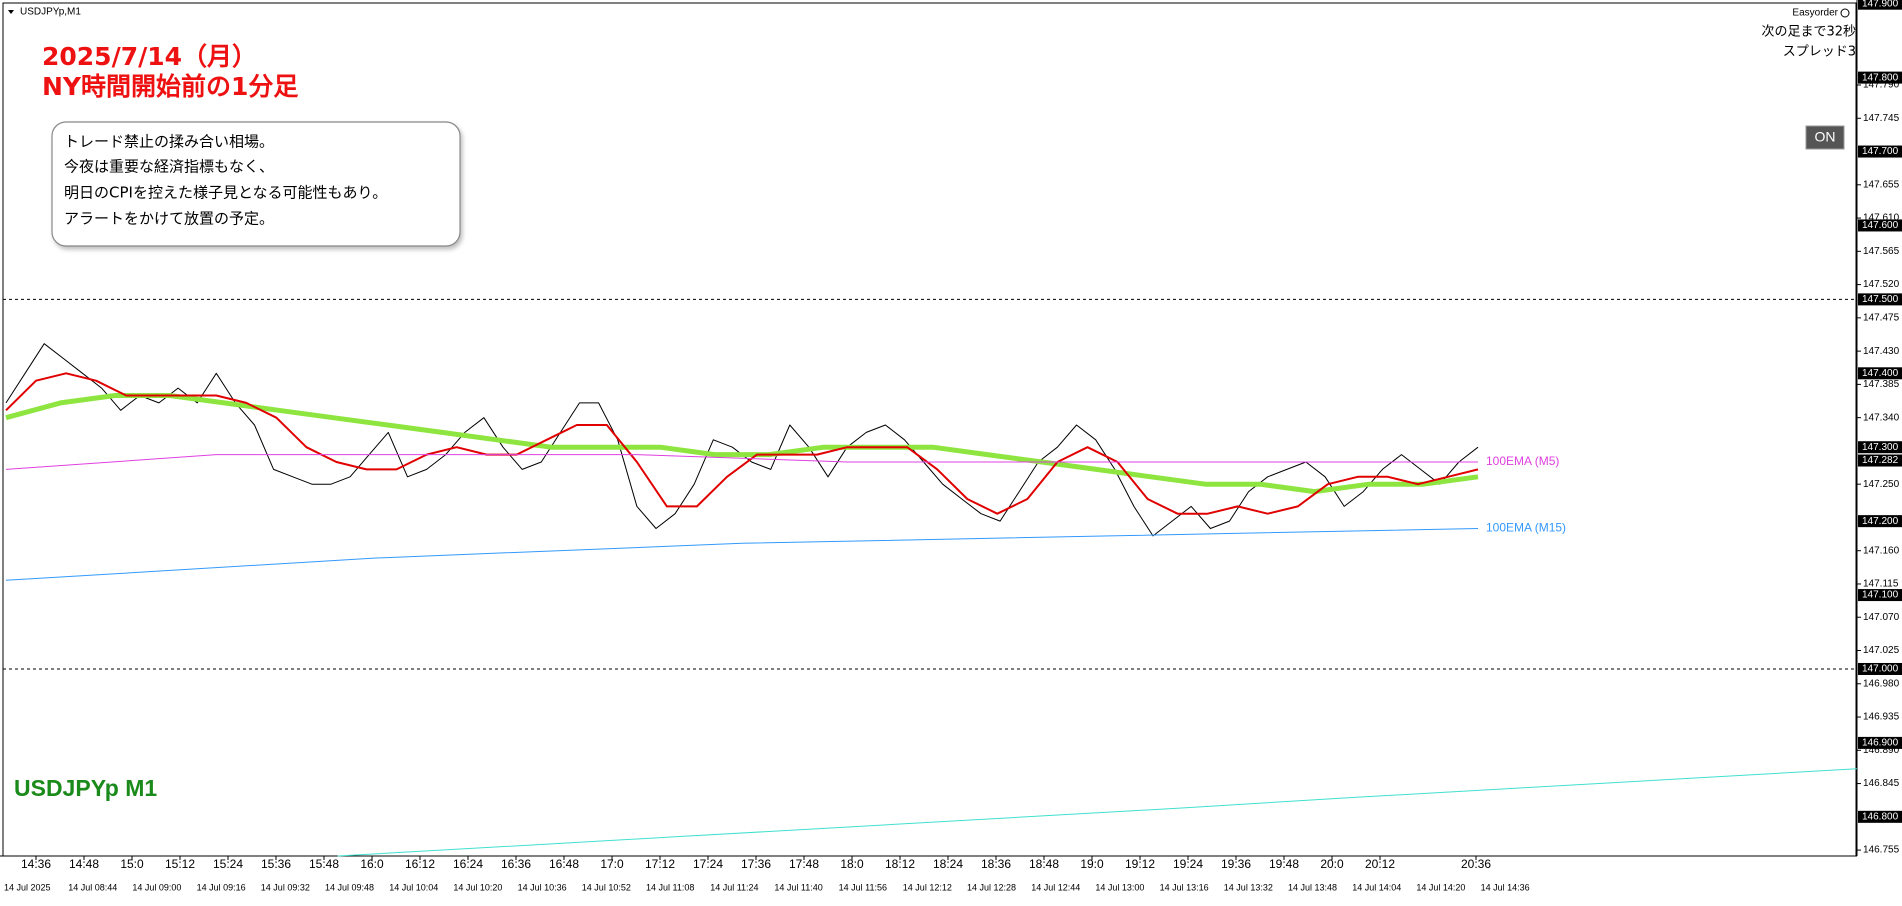 The width and height of the screenshot is (1902, 906). Describe the element at coordinates (1881, 351) in the screenshot. I see `y-tick-label: 147.430` at that location.